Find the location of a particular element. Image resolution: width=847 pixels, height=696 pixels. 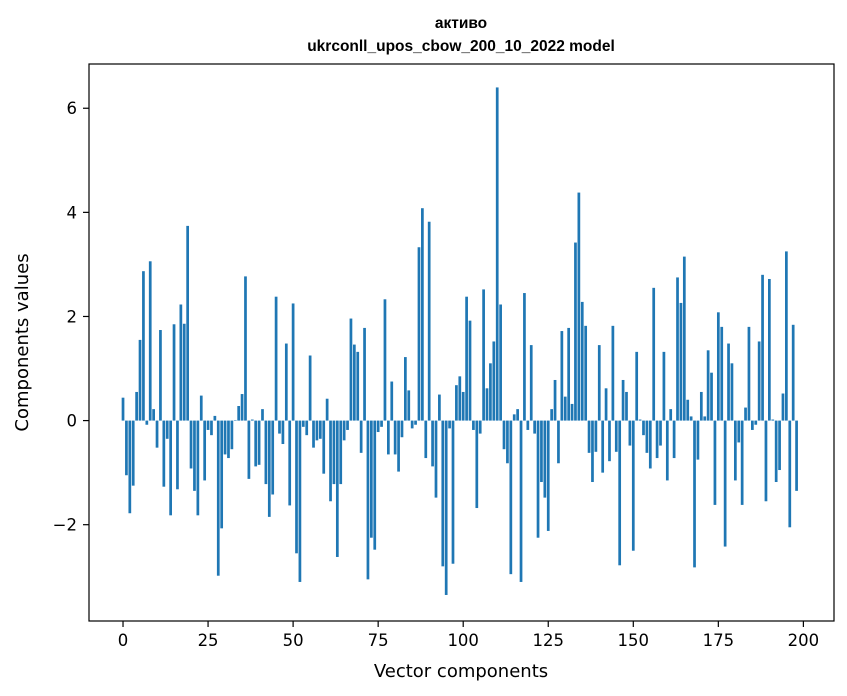

y-tick-label: 6 is located at coordinates (72, 108).